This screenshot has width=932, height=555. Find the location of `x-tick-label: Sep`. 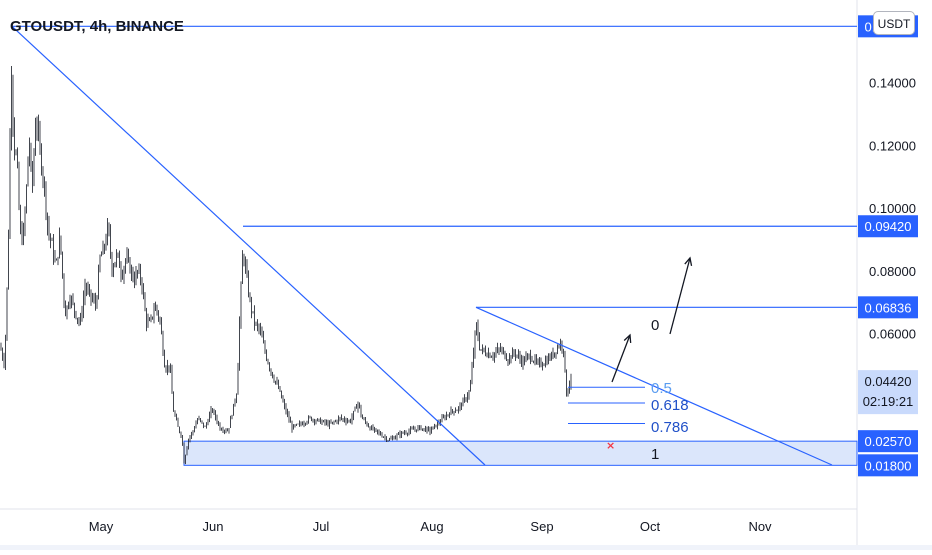

x-tick-label: Sep is located at coordinates (541, 526).